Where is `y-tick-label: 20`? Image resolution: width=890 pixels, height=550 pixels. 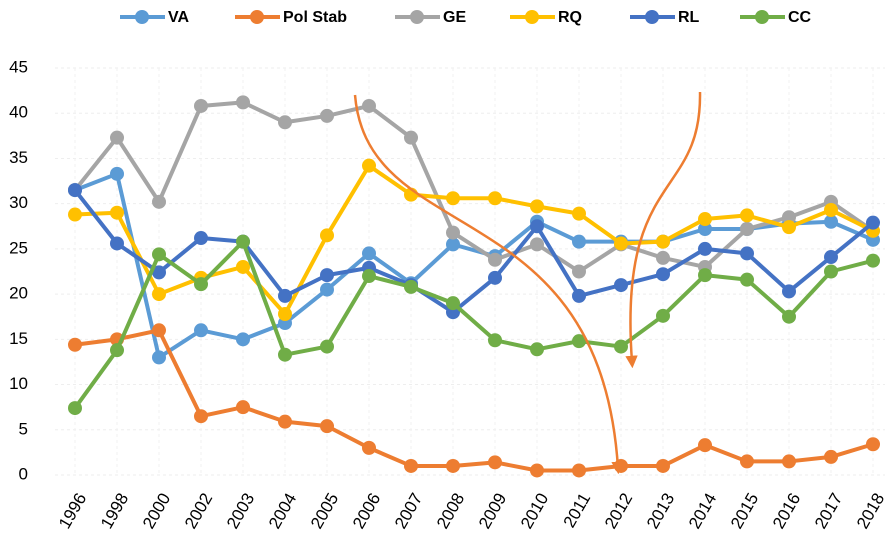 y-tick-label: 20 is located at coordinates (18, 293).